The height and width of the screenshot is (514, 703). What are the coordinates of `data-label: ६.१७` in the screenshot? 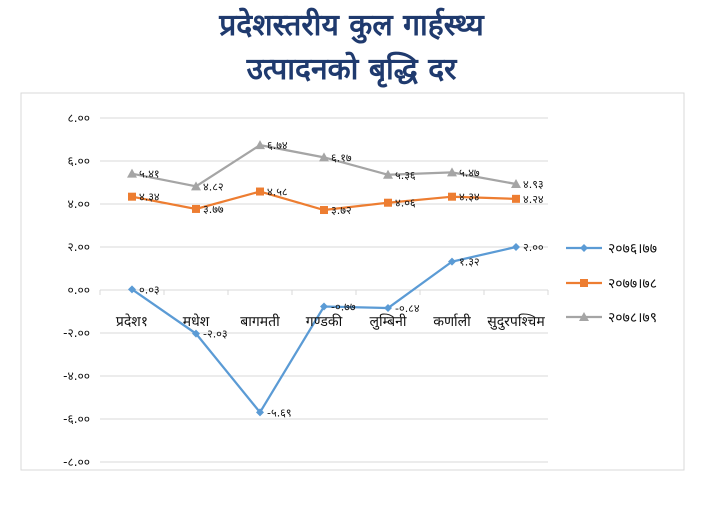 It's located at (341, 157).